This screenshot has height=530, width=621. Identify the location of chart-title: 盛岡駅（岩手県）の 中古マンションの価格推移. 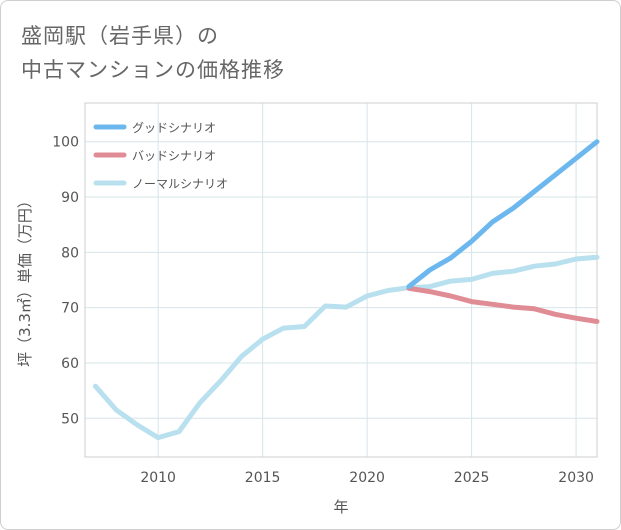
(301, 53).